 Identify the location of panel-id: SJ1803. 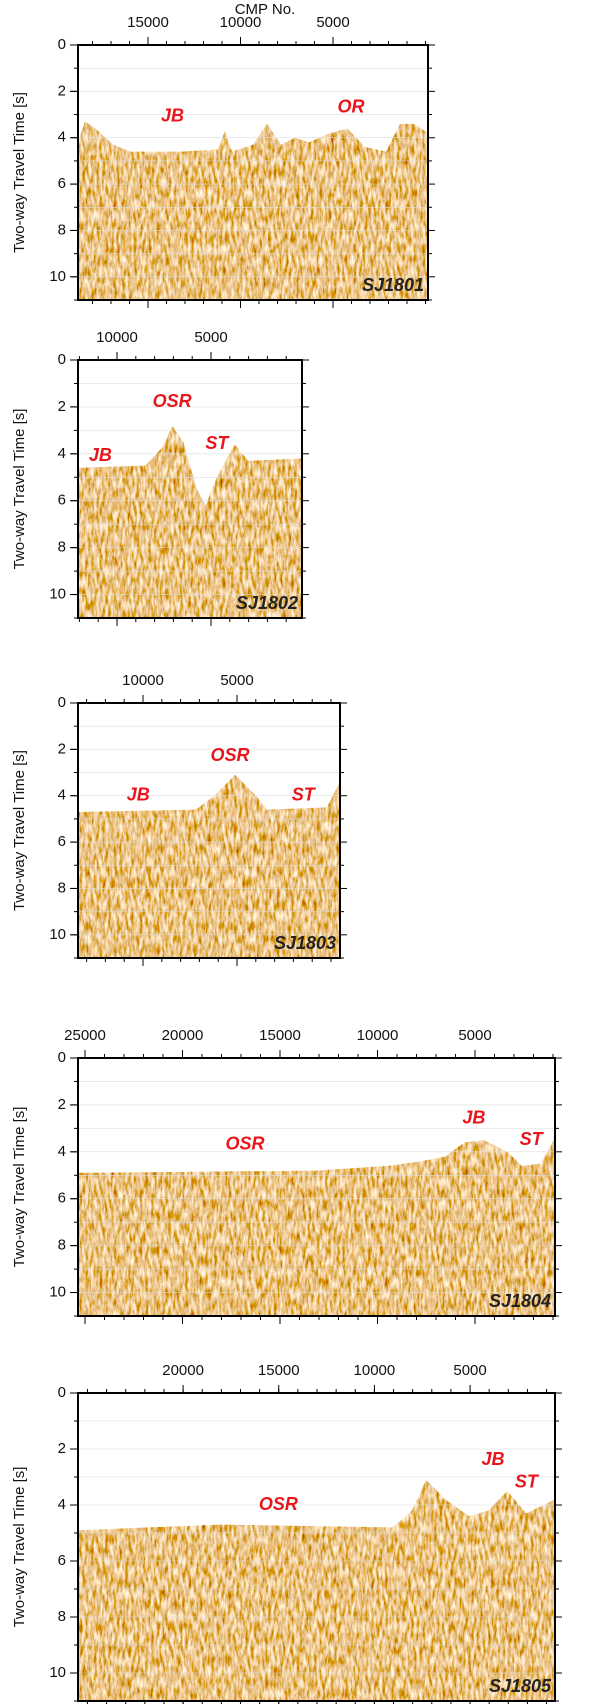
(305, 943).